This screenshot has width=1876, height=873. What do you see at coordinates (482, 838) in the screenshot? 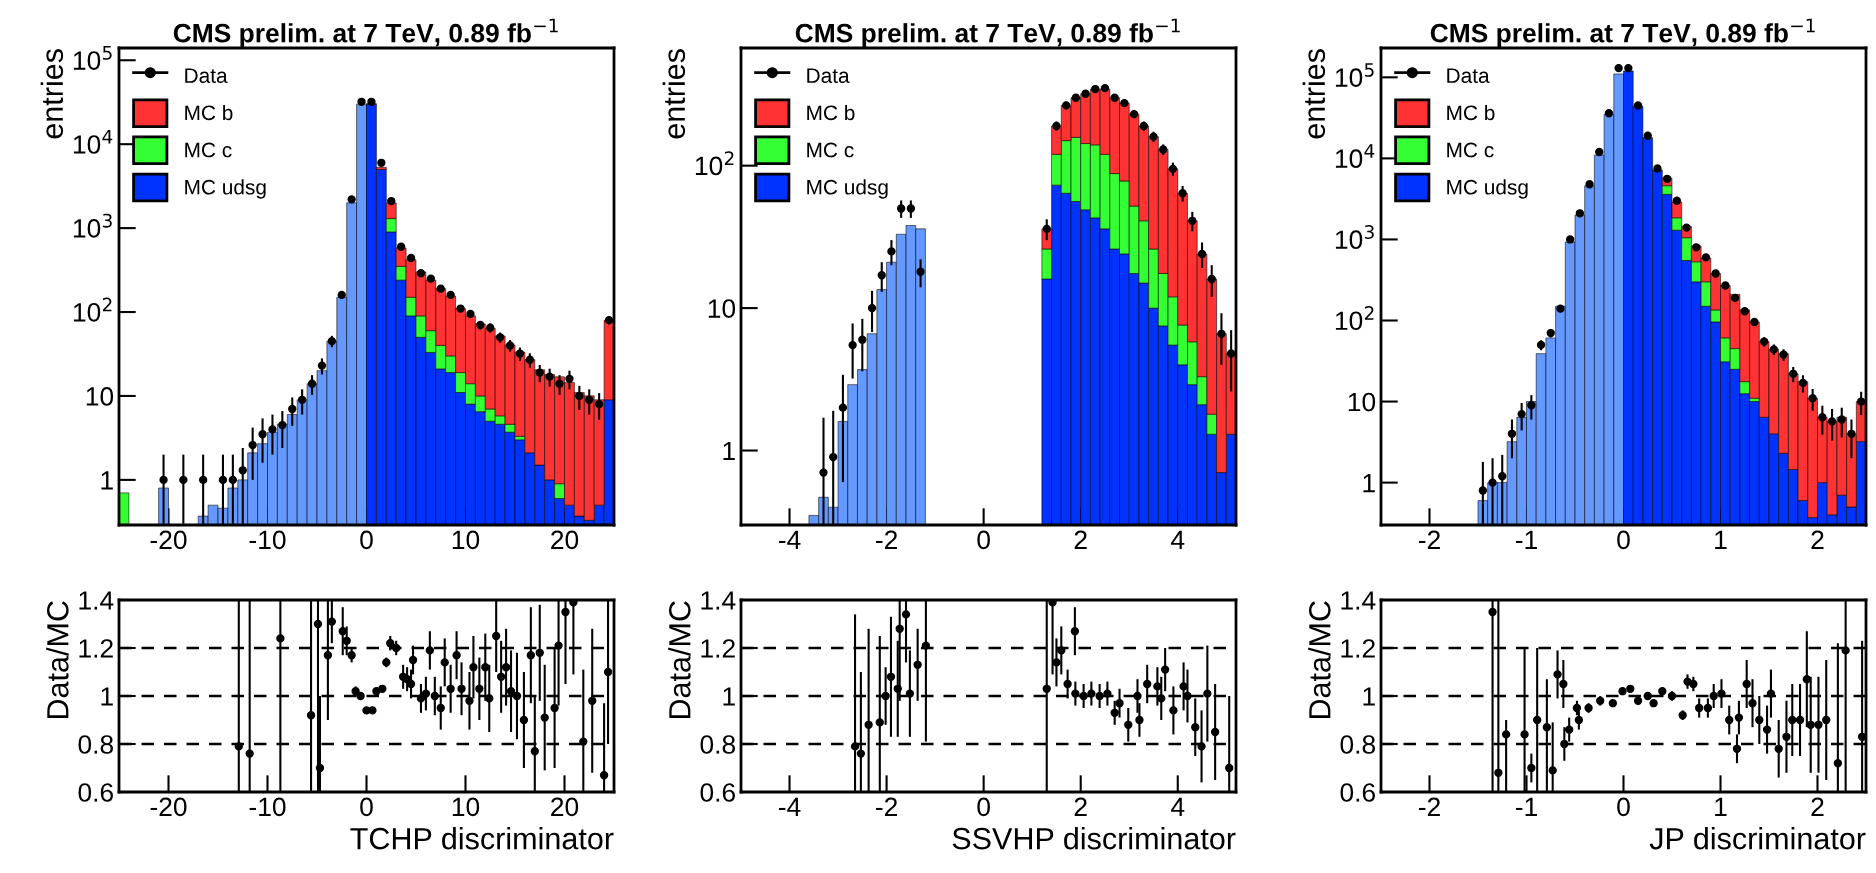
I see `x-axis-title: TCHP discriminator` at bounding box center [482, 838].